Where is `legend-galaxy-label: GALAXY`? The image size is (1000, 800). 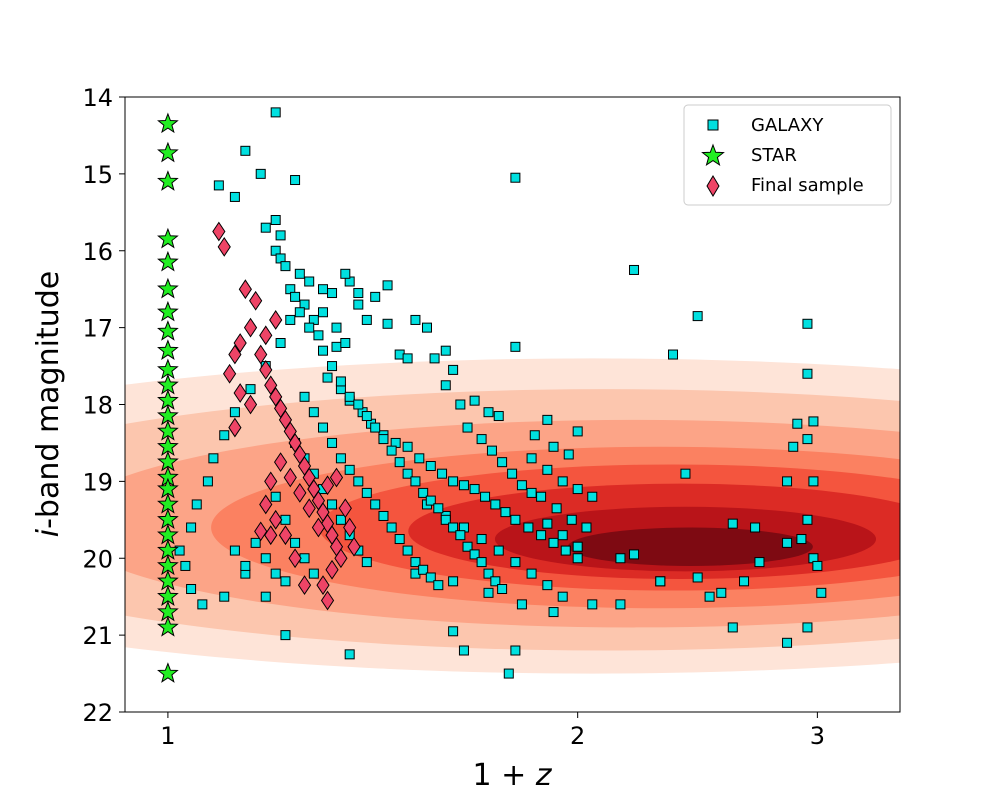 legend-galaxy-label: GALAXY is located at coordinates (787, 125).